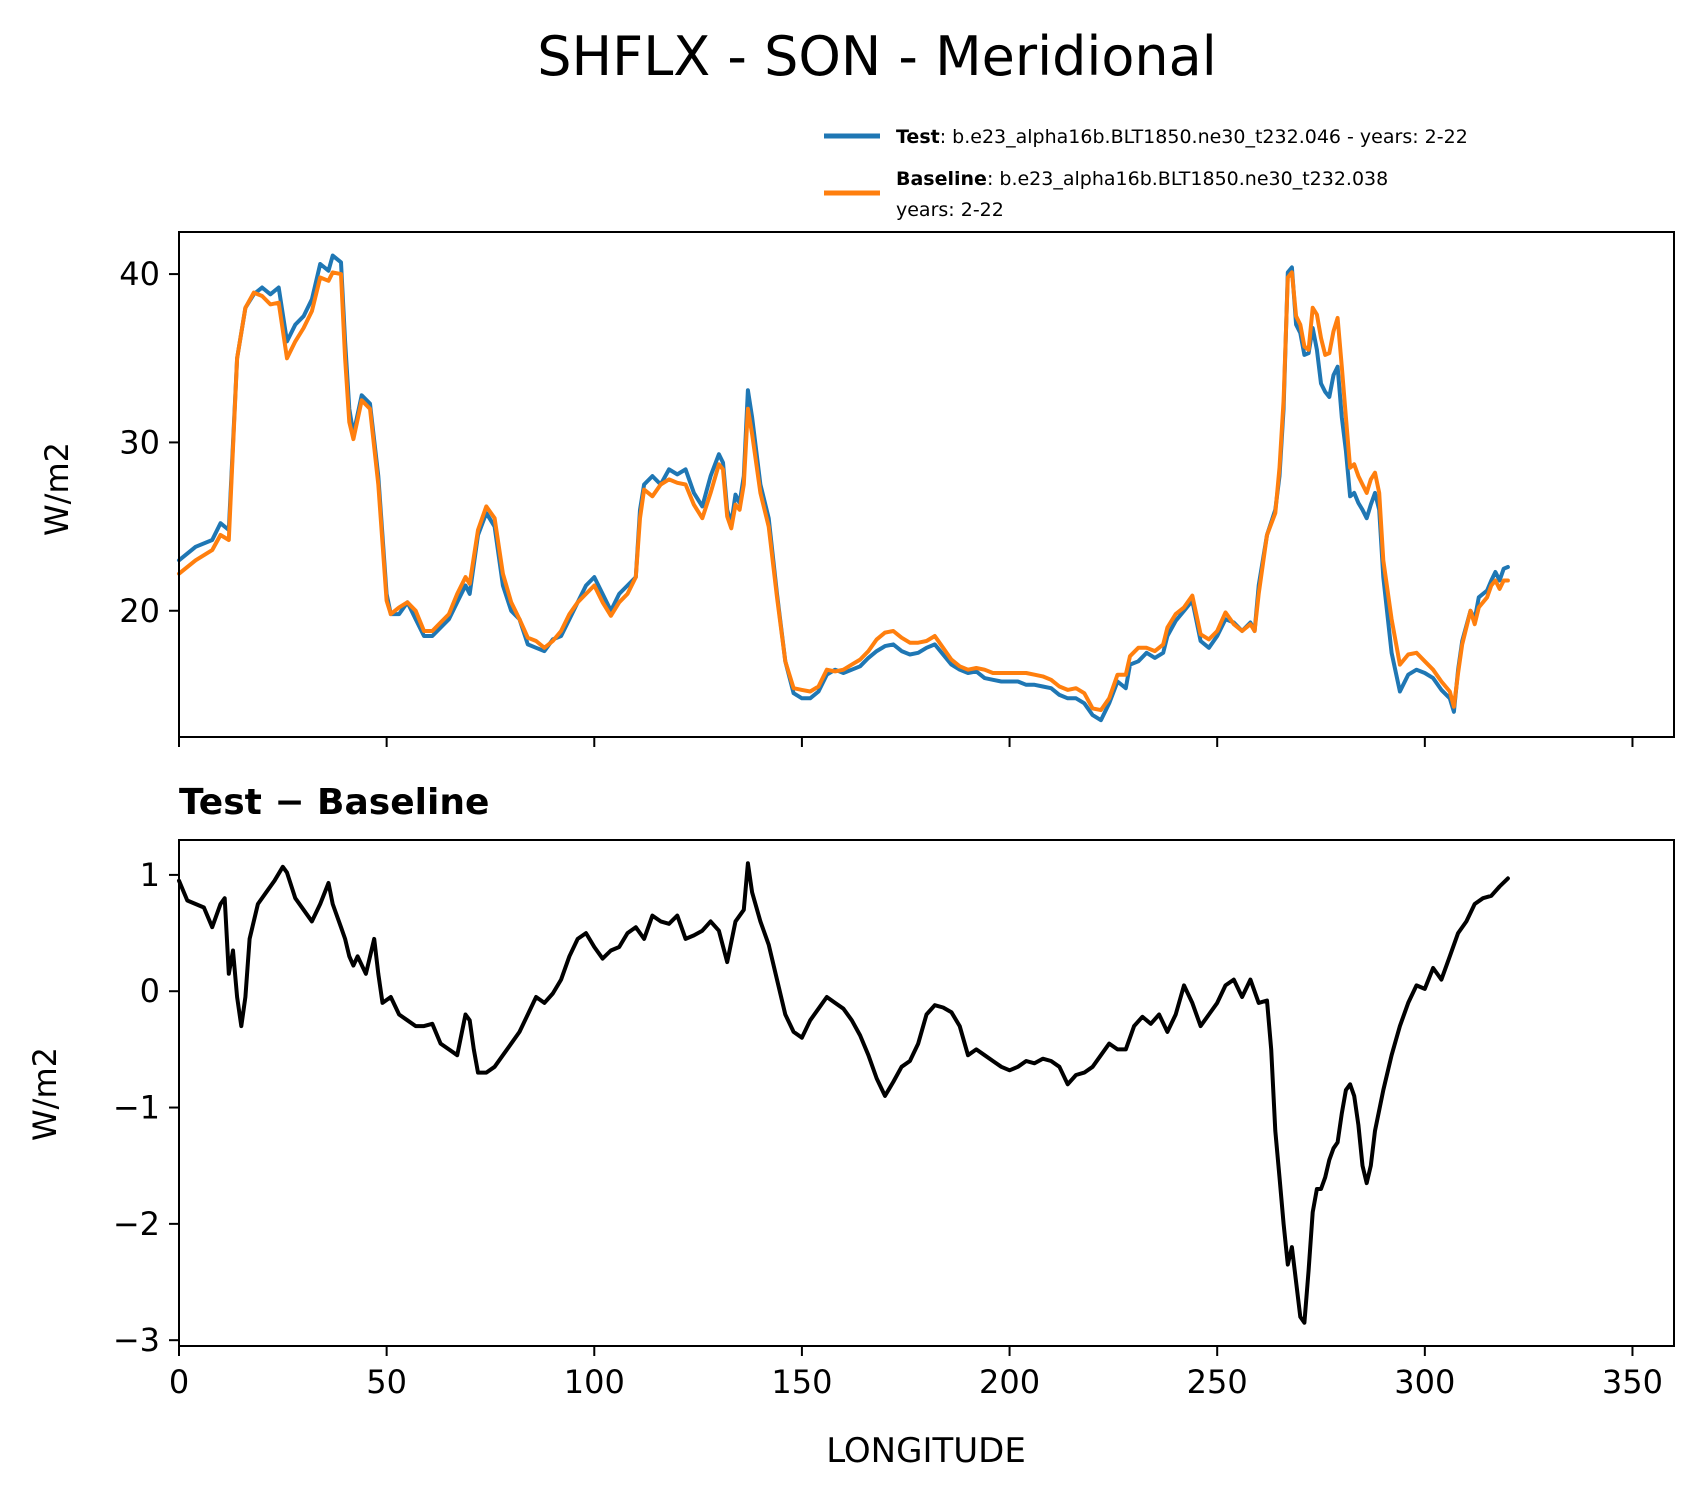 The image size is (1698, 1496). Describe the element at coordinates (136, 1108) in the screenshot. I see `bottom-ytick-label: −1` at that location.